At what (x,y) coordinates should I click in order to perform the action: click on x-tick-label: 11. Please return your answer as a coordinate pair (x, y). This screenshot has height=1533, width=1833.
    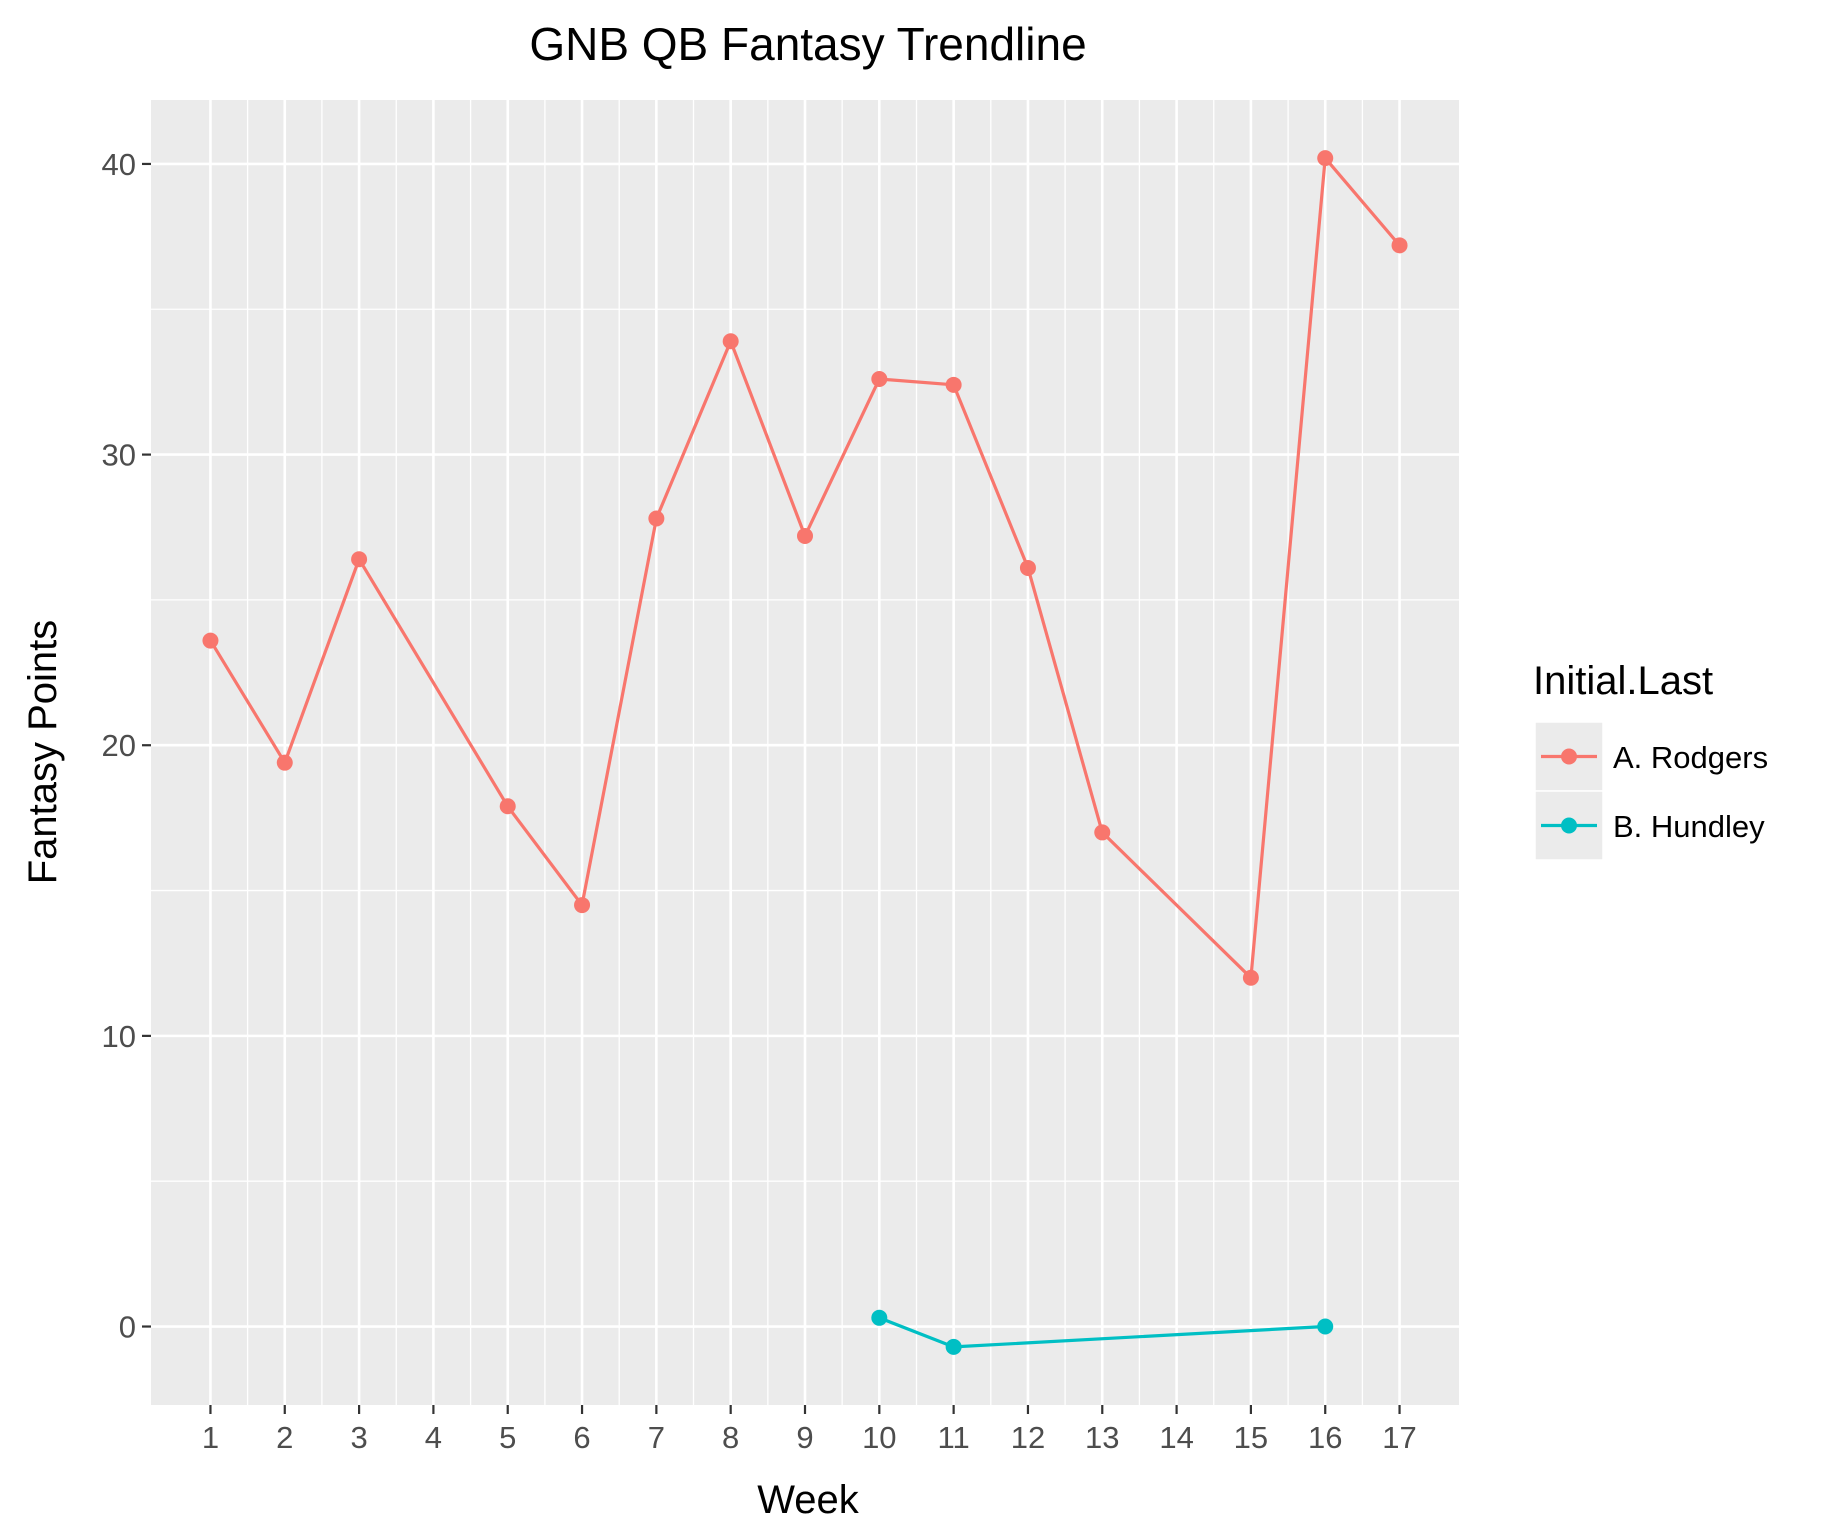
    Looking at the image, I should click on (954, 1437).